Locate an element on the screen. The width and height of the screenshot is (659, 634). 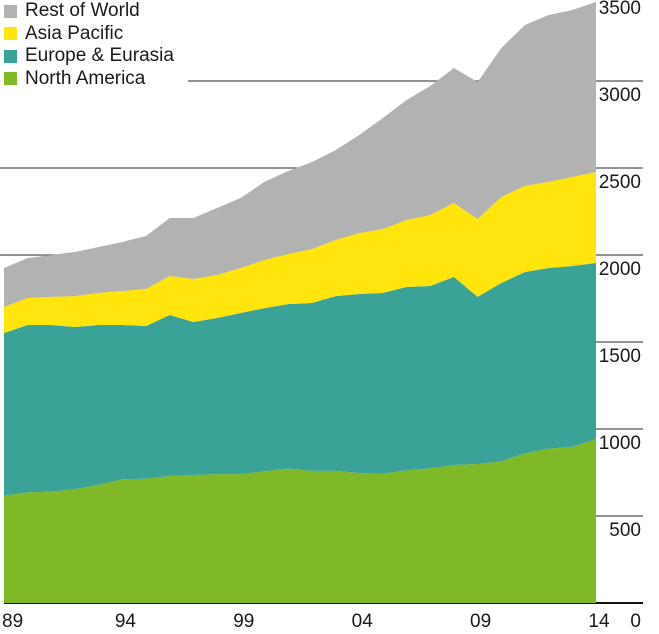
legend-label: Rest of World is located at coordinates (82, 11).